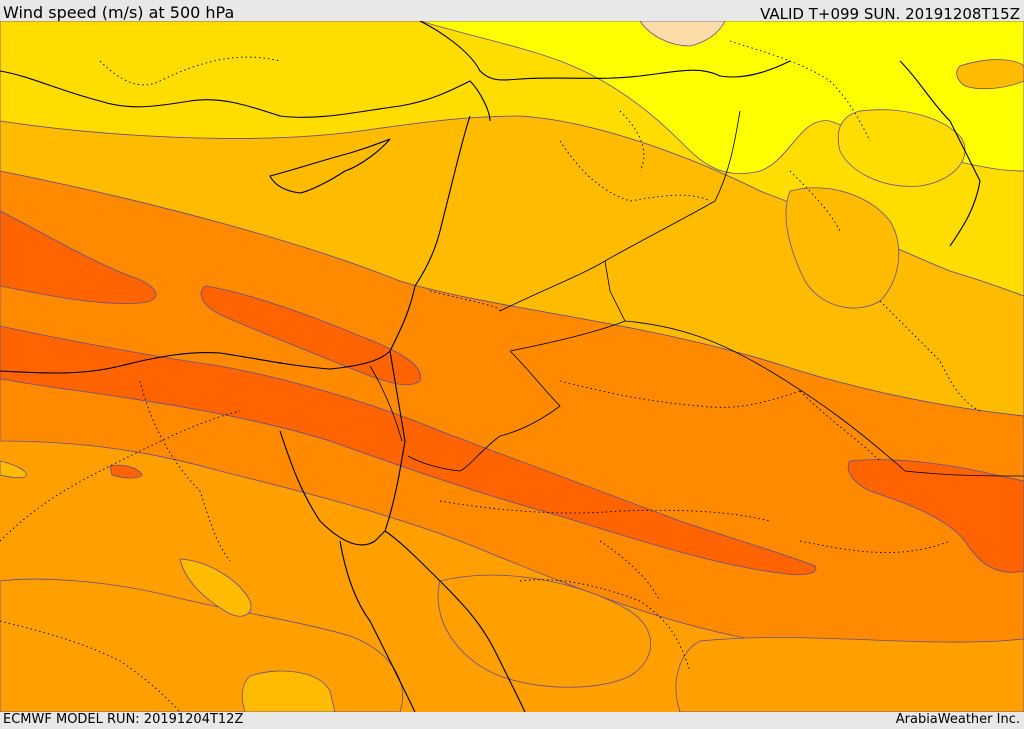  Describe the element at coordinates (682, 34) in the screenshot. I see `band-peach` at that location.